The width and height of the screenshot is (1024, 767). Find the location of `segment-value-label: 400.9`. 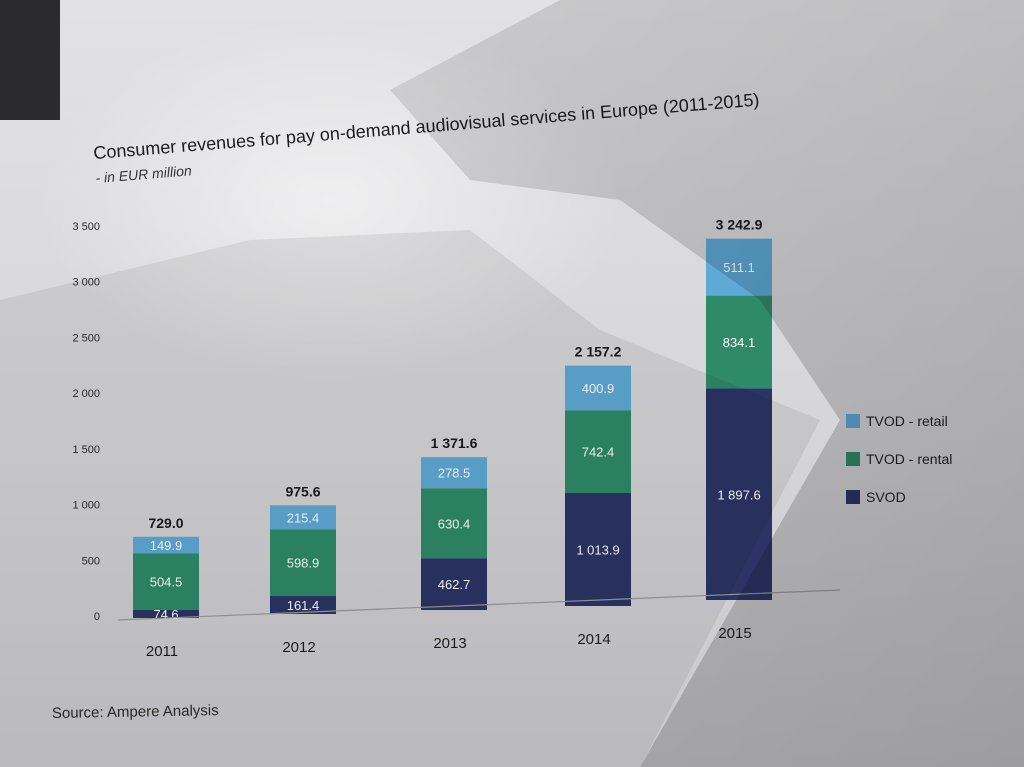

segment-value-label: 400.9 is located at coordinates (598, 388).